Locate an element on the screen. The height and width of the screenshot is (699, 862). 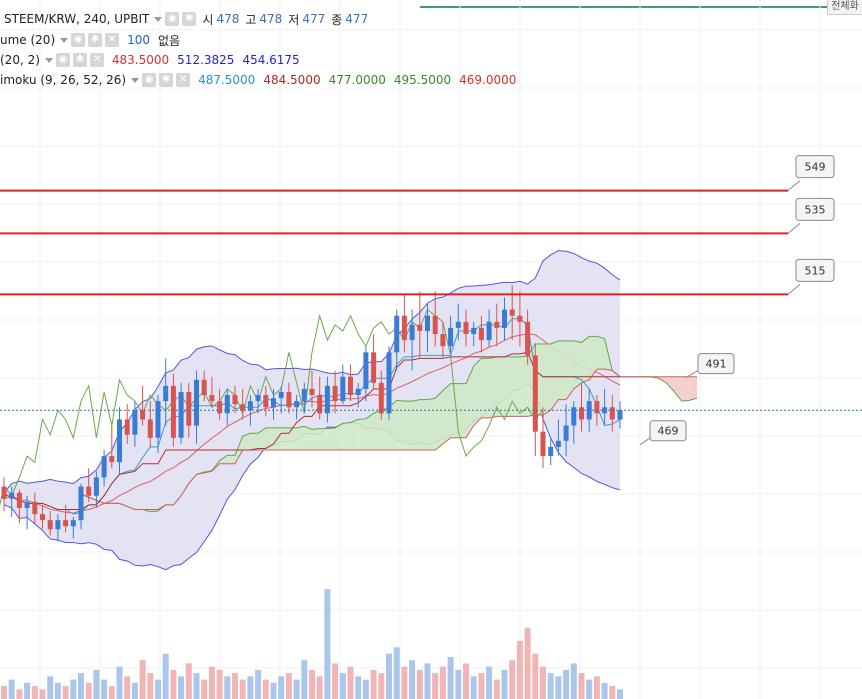
low-label: 저 is located at coordinates (294, 19).